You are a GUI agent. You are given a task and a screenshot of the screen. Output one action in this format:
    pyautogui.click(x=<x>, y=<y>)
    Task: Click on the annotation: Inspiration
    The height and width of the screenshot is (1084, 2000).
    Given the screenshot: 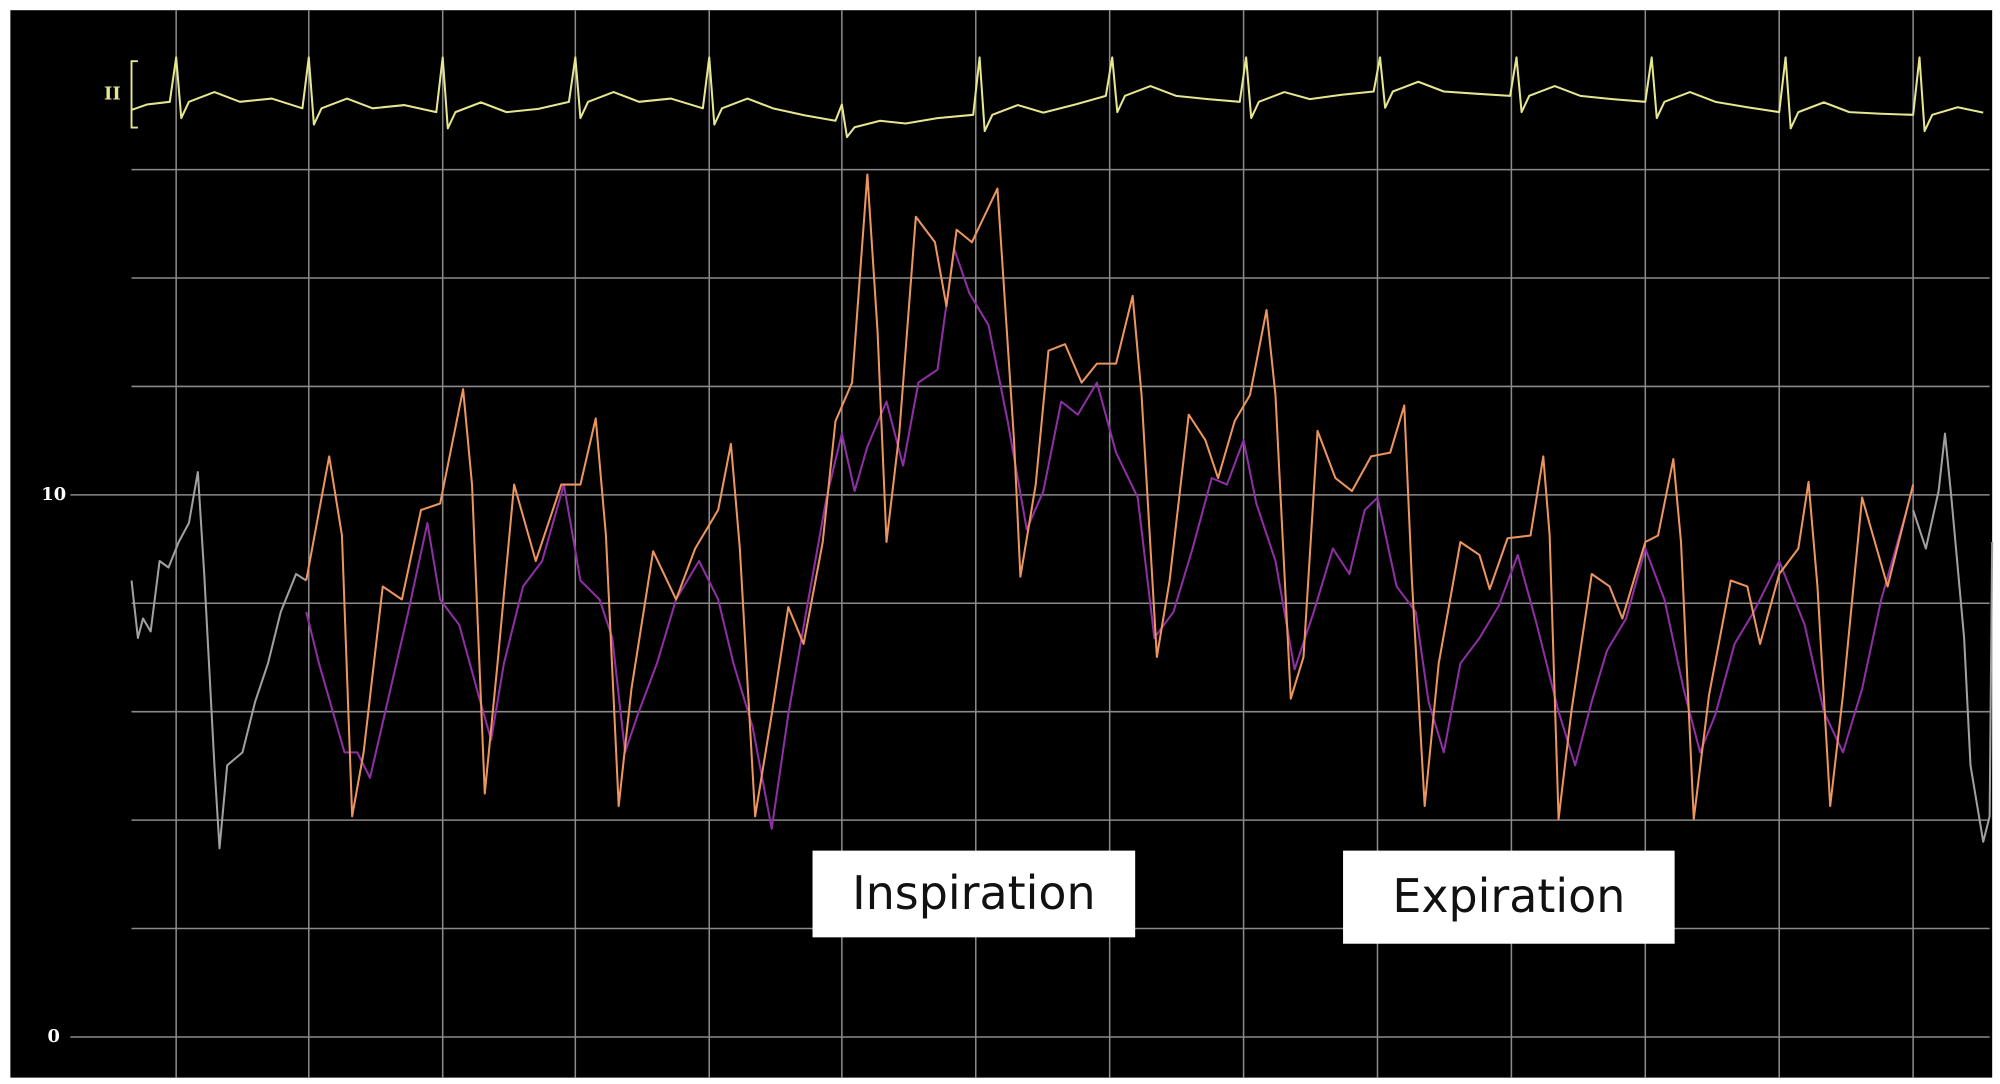 What is the action you would take?
    pyautogui.click(x=973, y=893)
    